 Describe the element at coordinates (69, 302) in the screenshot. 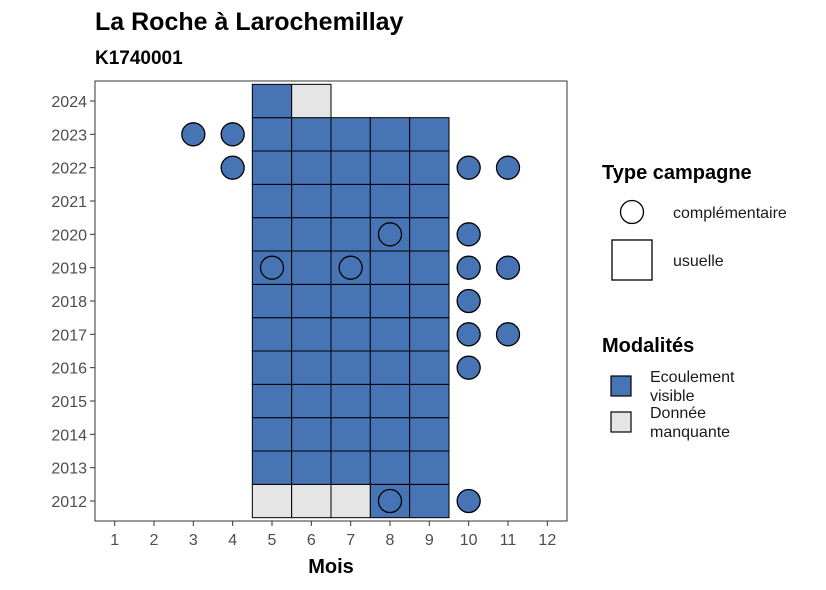

I see `y-tick-label: 2018` at that location.